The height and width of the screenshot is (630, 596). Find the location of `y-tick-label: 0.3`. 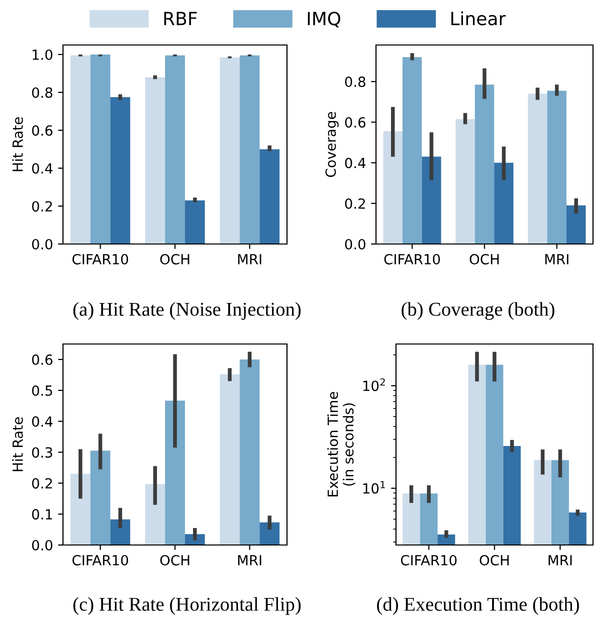

y-tick-label: 0.3 is located at coordinates (42, 452).